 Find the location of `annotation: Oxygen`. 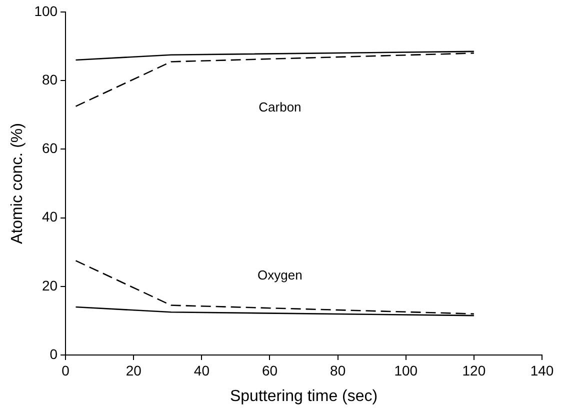

annotation: Oxygen is located at coordinates (280, 275).